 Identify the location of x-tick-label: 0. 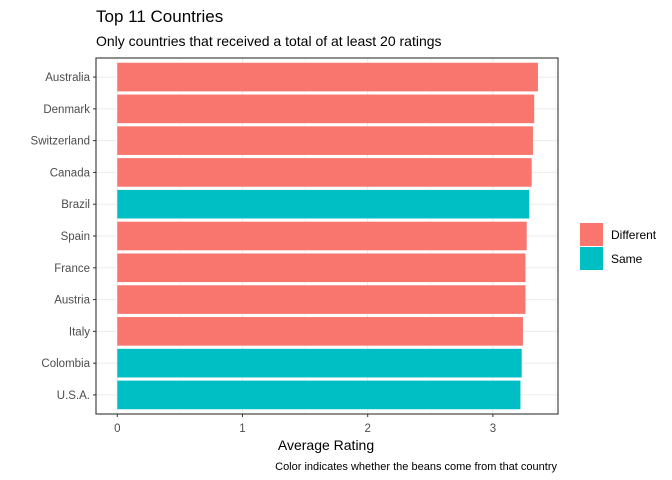
(117, 429).